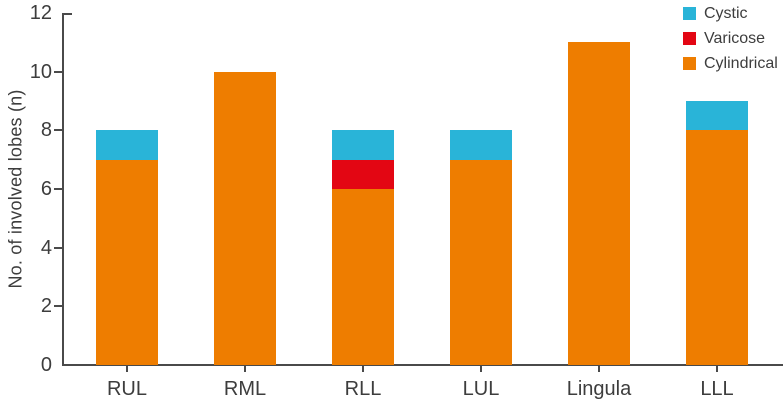 The height and width of the screenshot is (404, 783). What do you see at coordinates (717, 389) in the screenshot?
I see `x-category-label-LLL: LLL` at bounding box center [717, 389].